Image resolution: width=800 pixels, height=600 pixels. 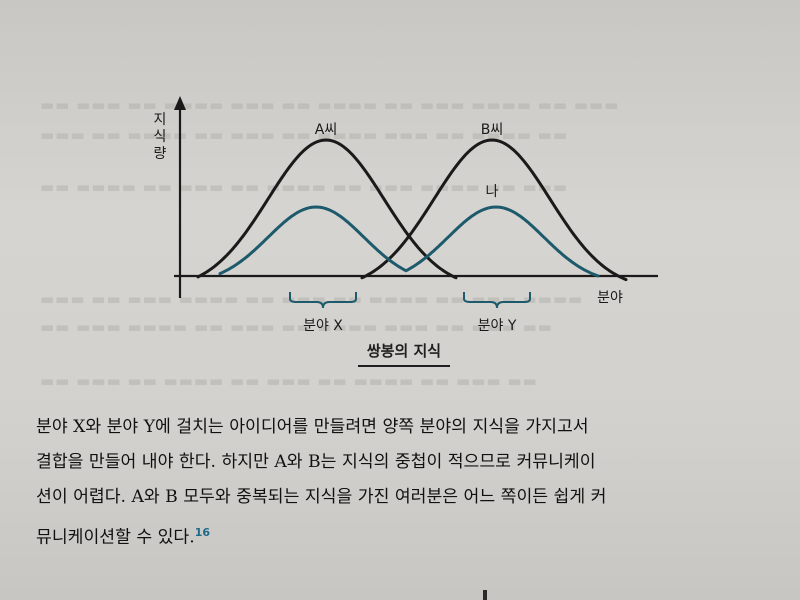 What do you see at coordinates (326, 130) in the screenshot?
I see `curve-a-label: A씨` at bounding box center [326, 130].